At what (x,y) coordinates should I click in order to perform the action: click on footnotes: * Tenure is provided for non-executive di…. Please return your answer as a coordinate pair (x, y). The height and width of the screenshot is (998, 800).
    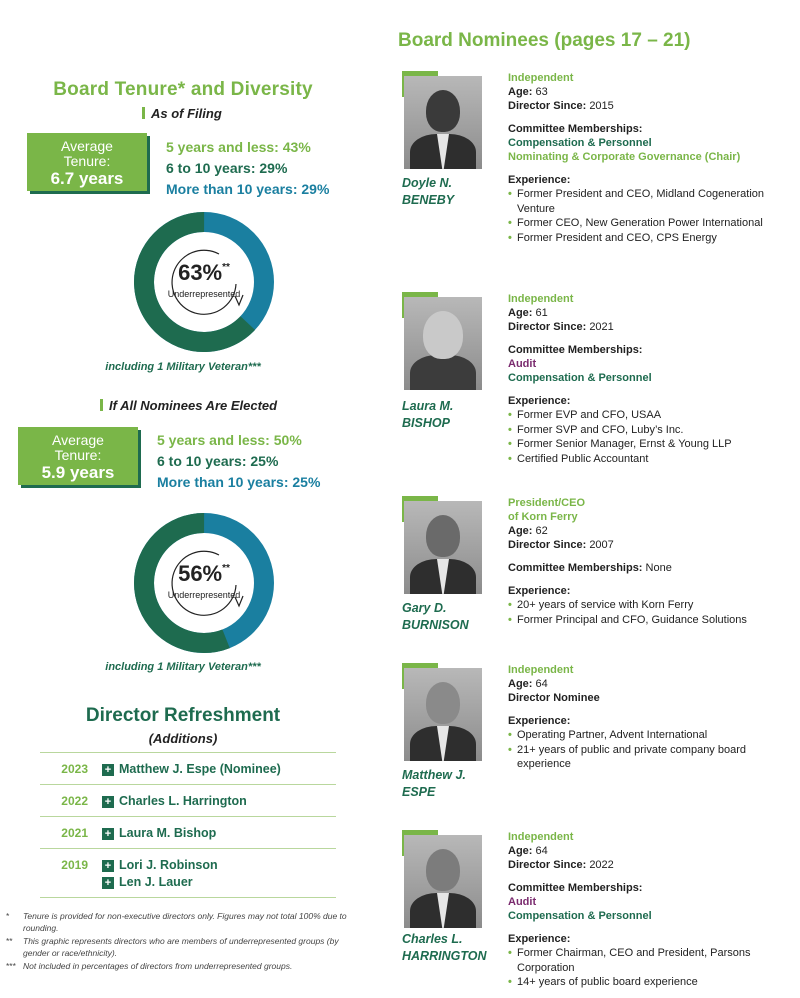
    Looking at the image, I should click on (186, 941).